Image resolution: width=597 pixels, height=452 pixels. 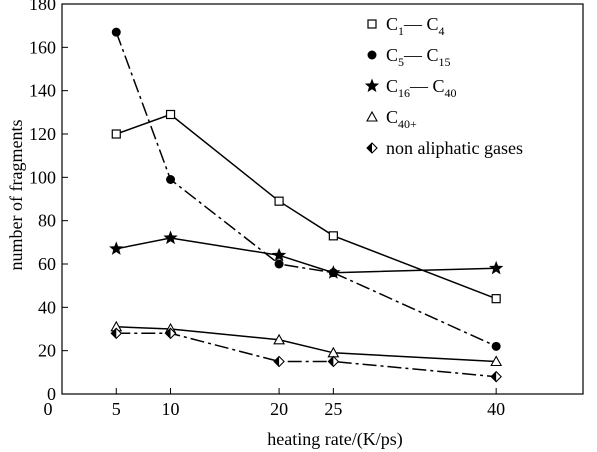 What do you see at coordinates (116, 409) in the screenshot?
I see `x-tick-label: 5` at bounding box center [116, 409].